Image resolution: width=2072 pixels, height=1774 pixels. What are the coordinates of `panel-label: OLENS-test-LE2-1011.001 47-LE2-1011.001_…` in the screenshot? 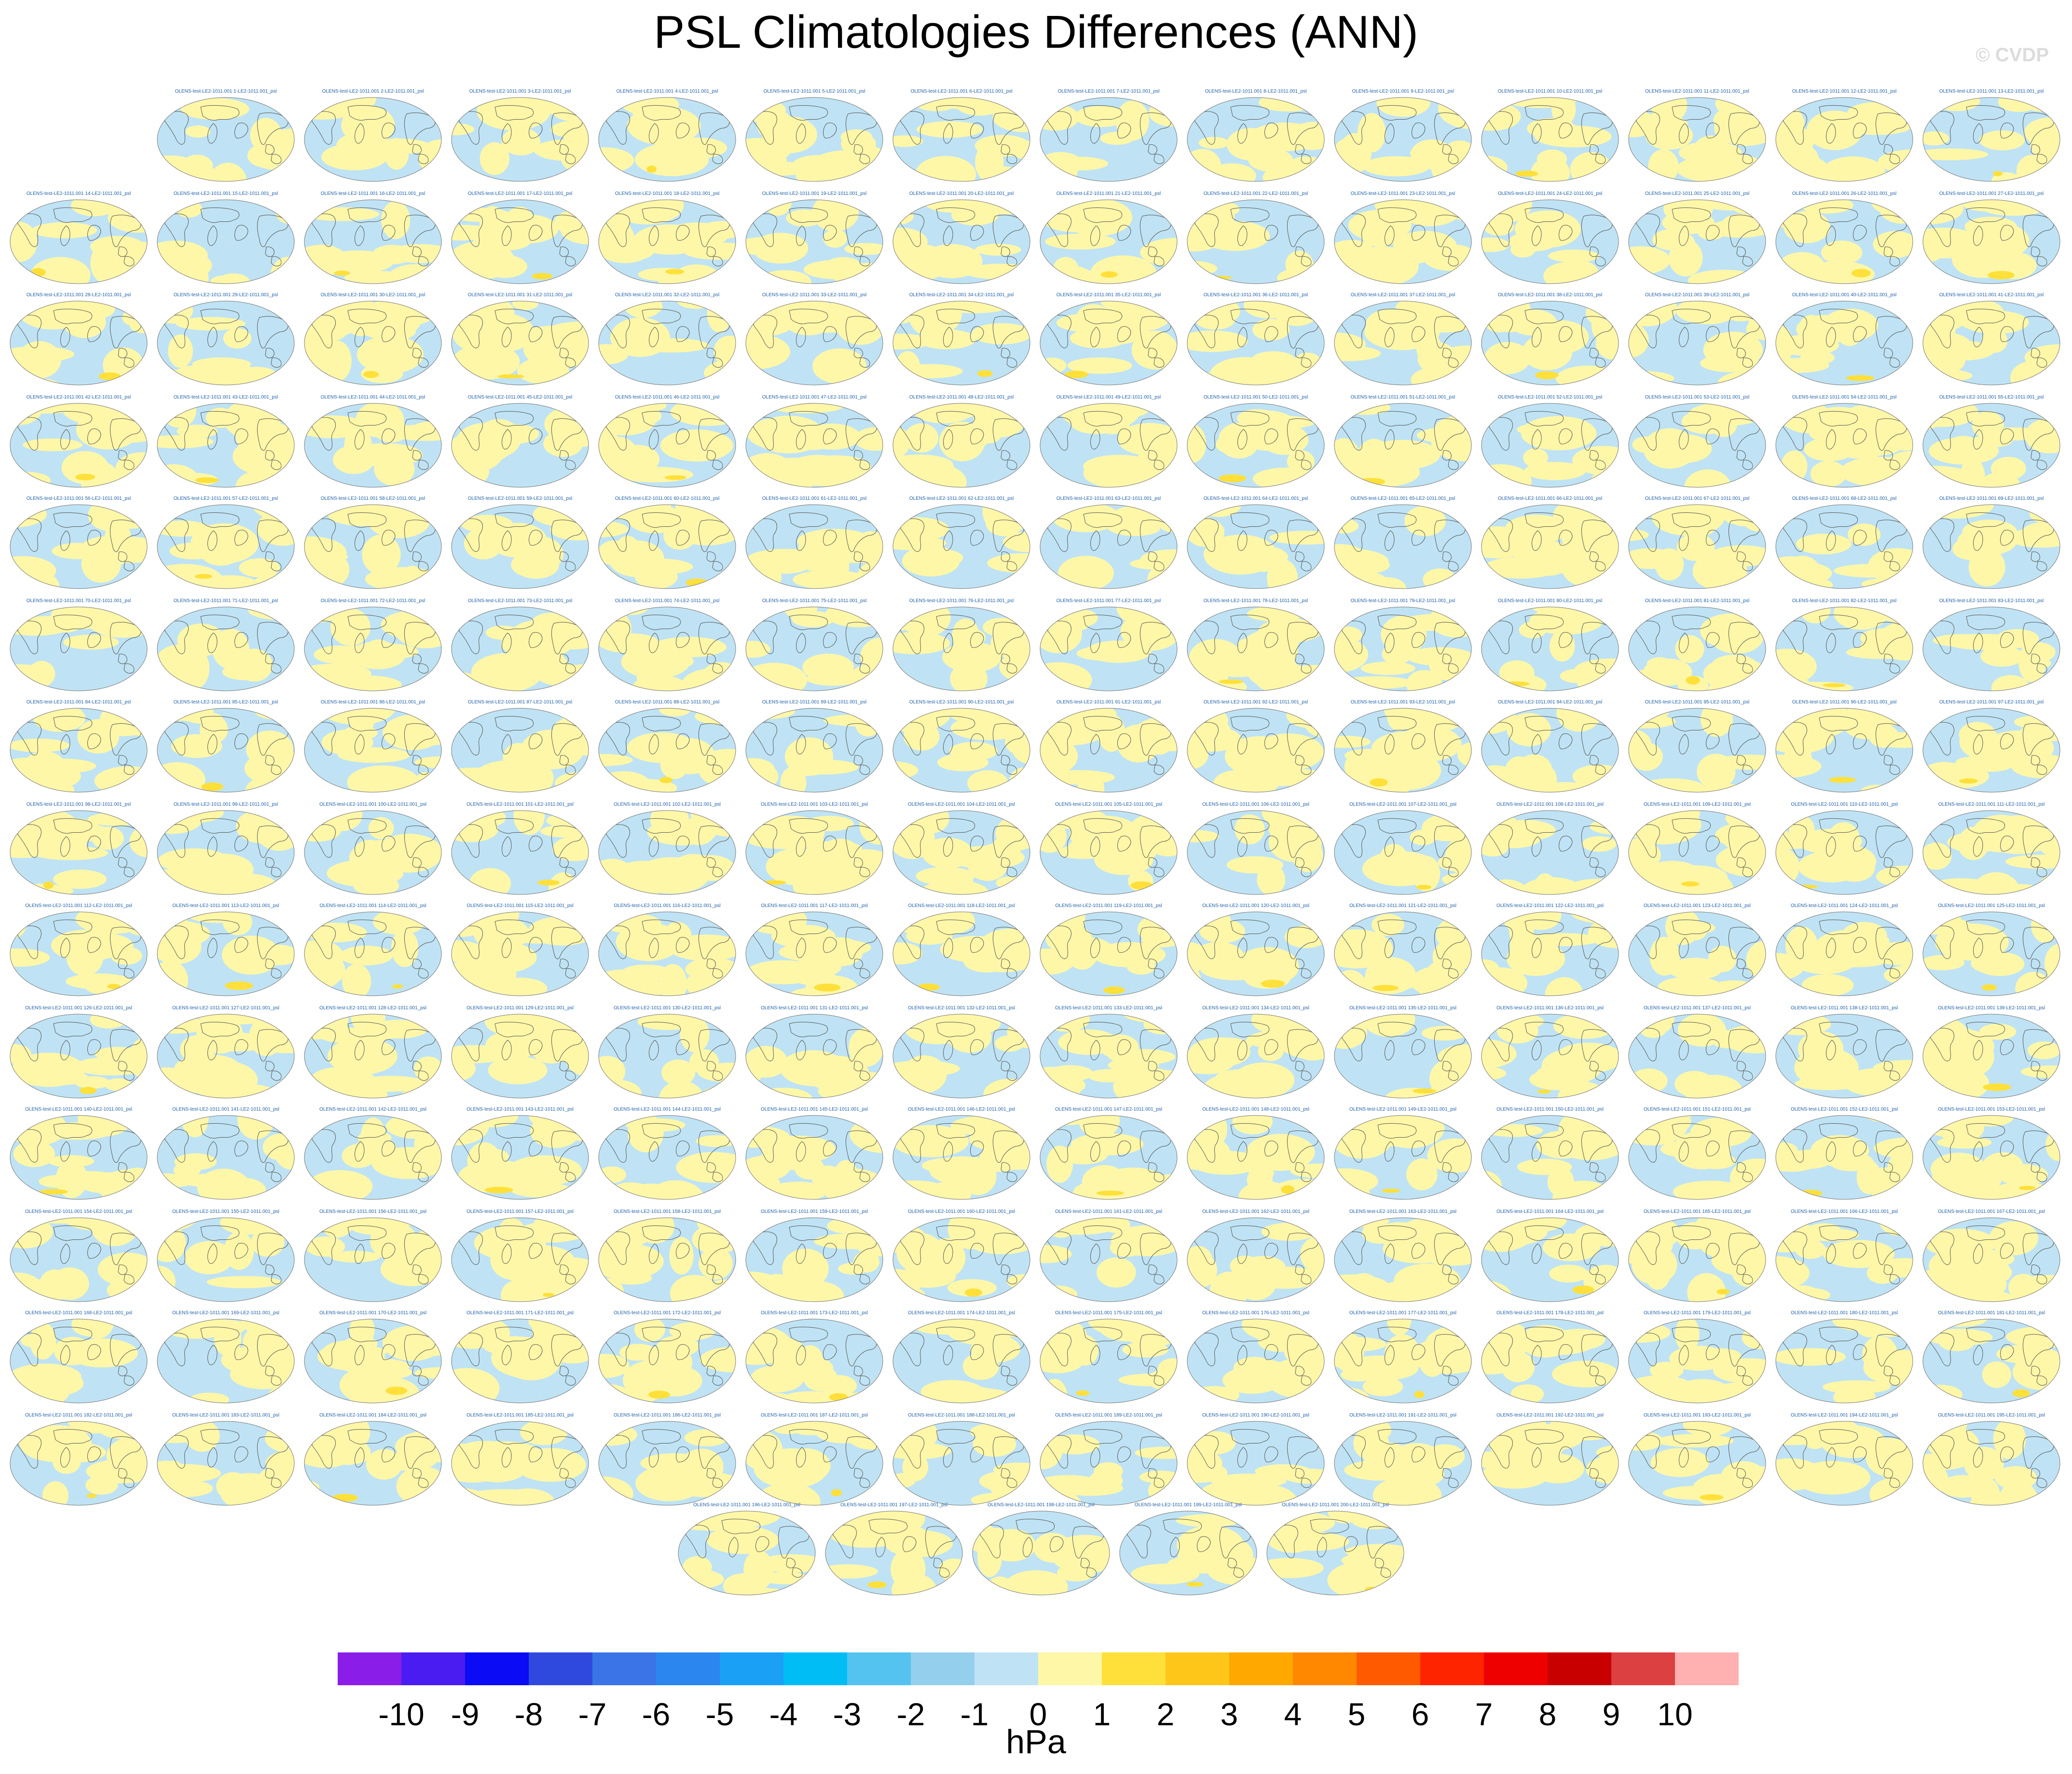 It's located at (814, 397).